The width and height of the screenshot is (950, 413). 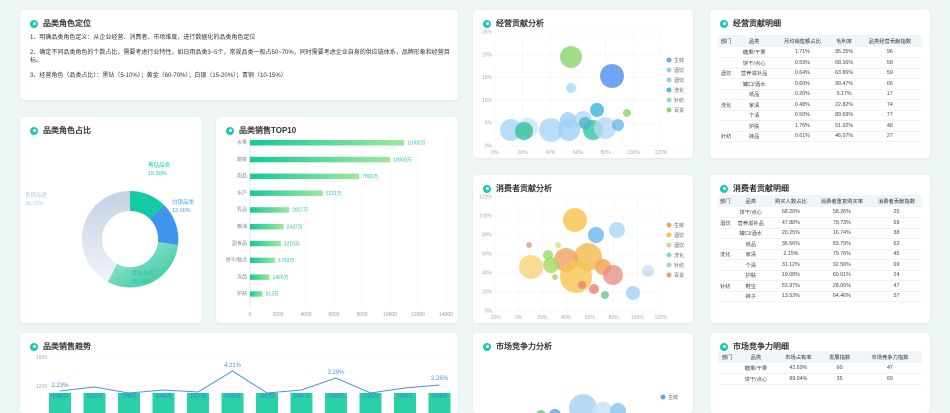 What do you see at coordinates (820, 254) in the screenshot?
I see `table-row: 洗化 家清 2.15% 79.76% 45` at bounding box center [820, 254].